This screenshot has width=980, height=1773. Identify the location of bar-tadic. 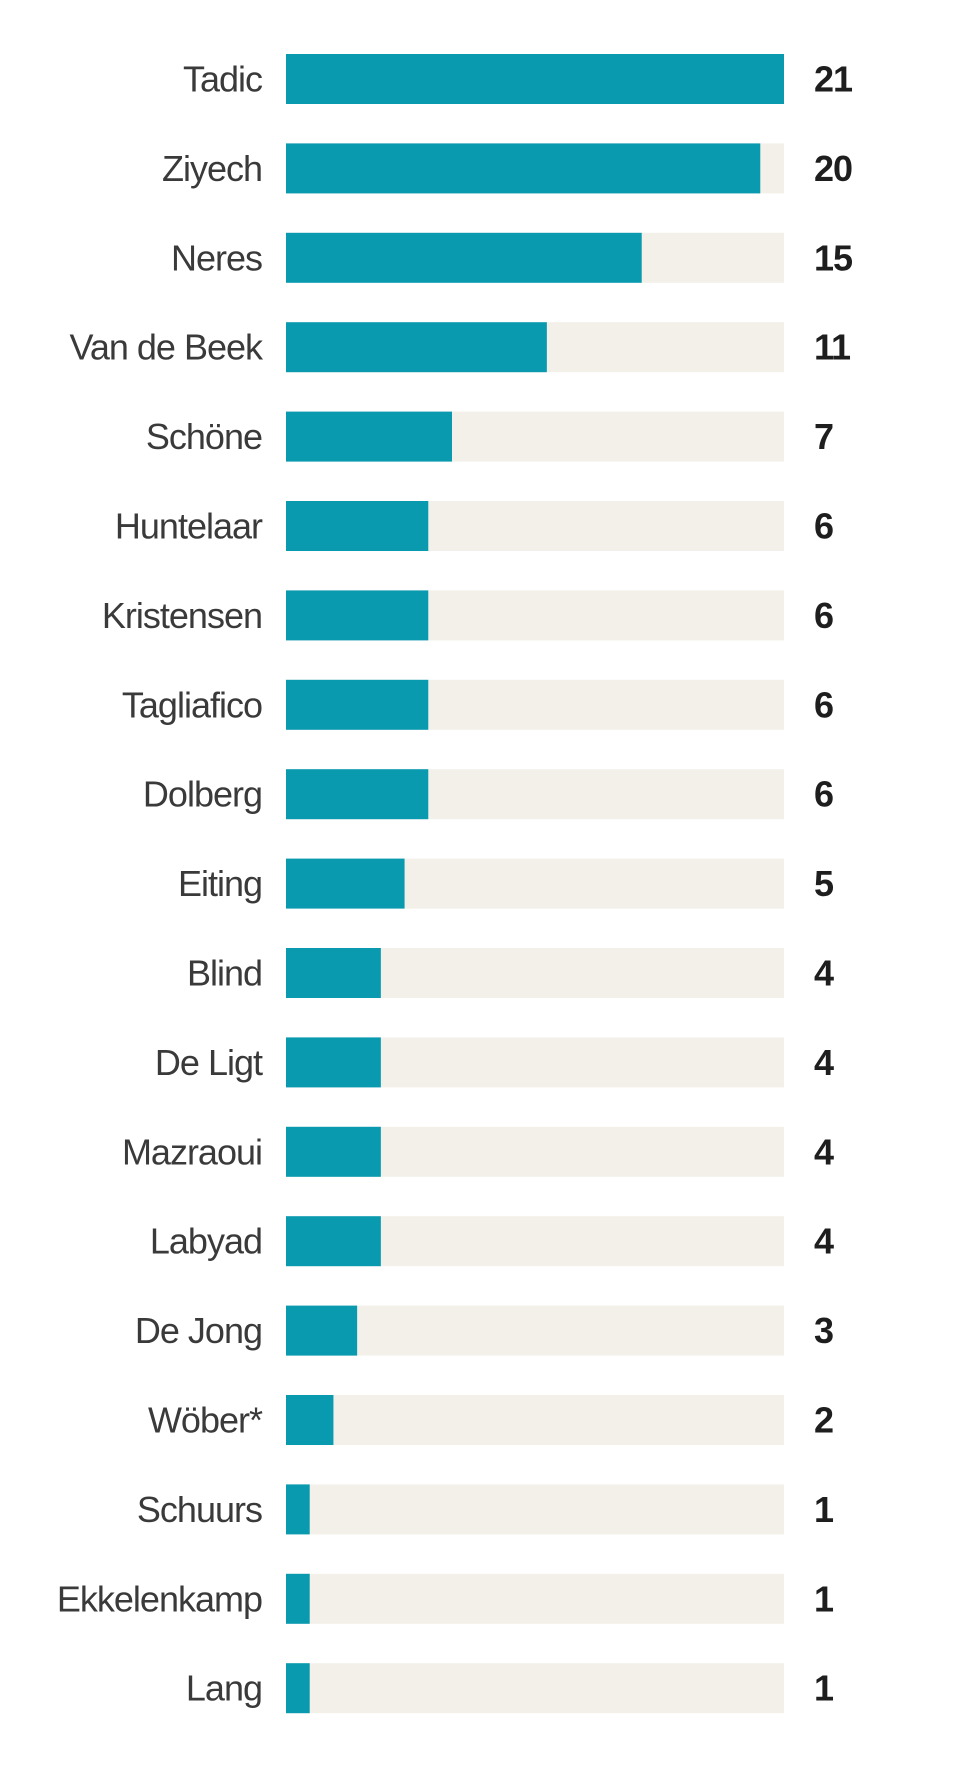
(535, 79).